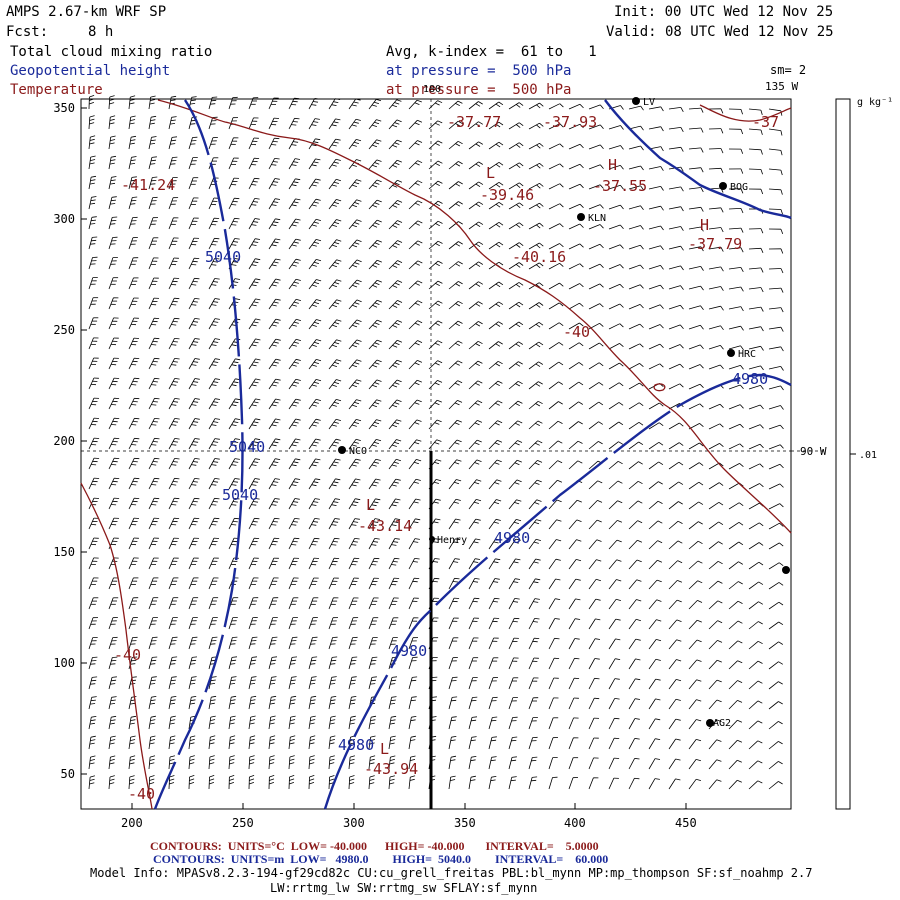 Image resolution: width=900 pixels, height=900 pixels. Describe the element at coordinates (570, 122) in the screenshot. I see `temp-label: -37.93` at that location.